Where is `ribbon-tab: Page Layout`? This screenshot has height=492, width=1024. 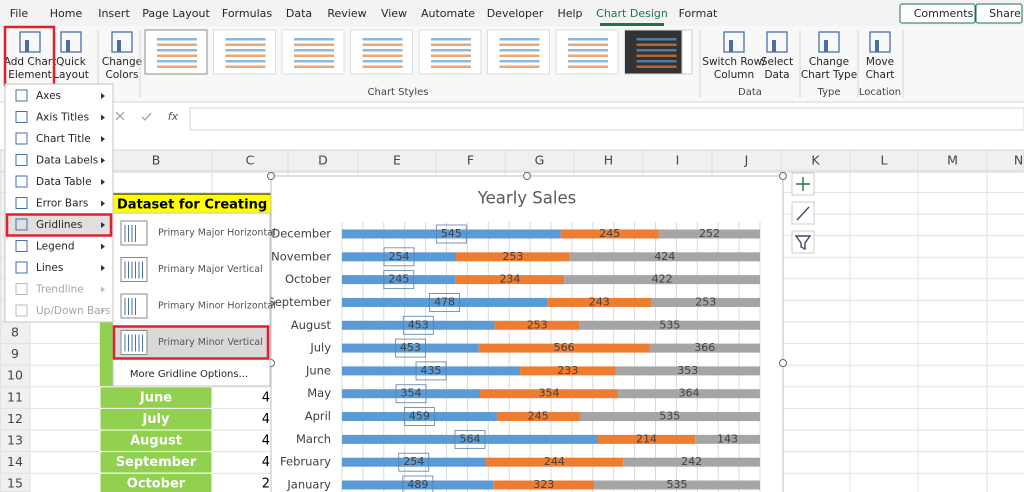 ribbon-tab: Page Layout is located at coordinates (176, 13).